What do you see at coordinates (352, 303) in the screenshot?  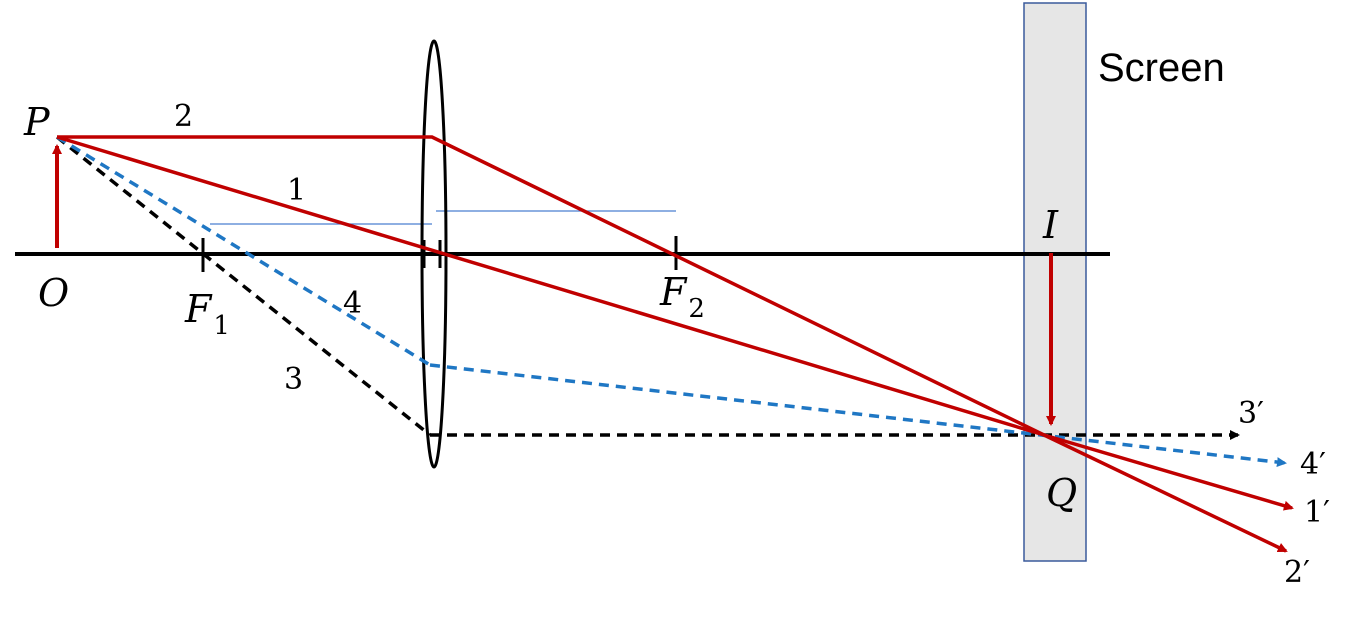 I see `ray-label-4: 4` at bounding box center [352, 303].